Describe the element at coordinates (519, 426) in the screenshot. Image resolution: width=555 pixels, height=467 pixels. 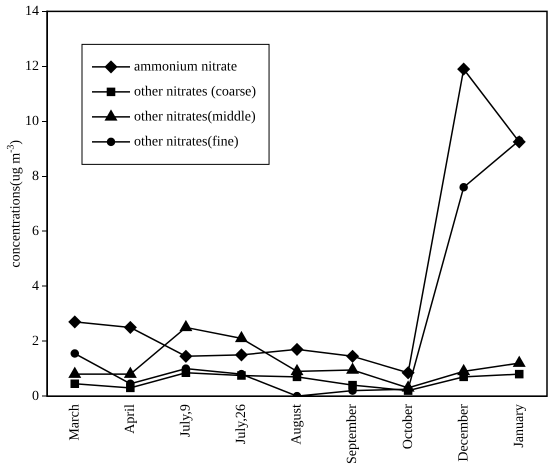
I see `x-tick-label: January` at that location.